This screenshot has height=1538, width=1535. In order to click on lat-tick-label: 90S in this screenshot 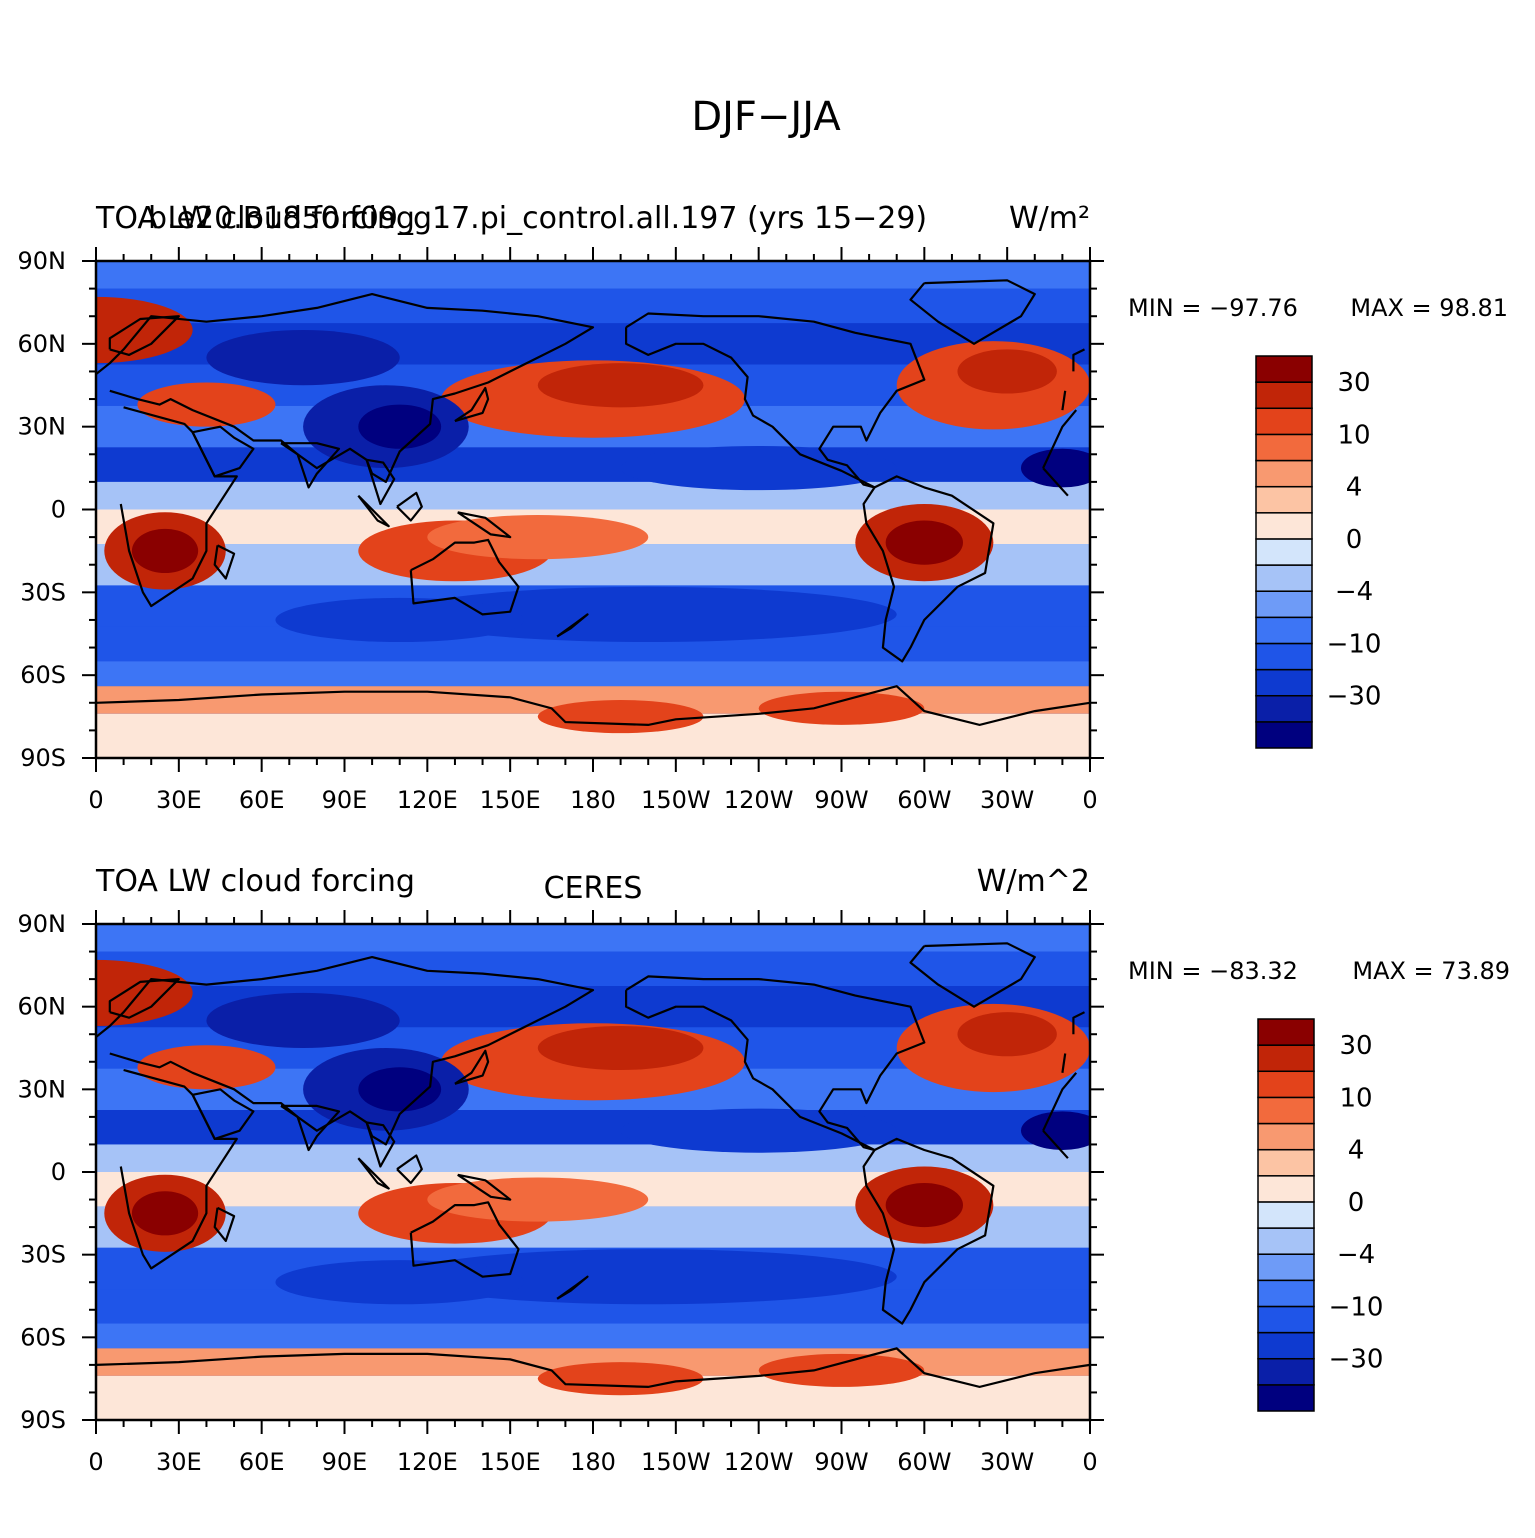, I will do `click(43, 1420)`.